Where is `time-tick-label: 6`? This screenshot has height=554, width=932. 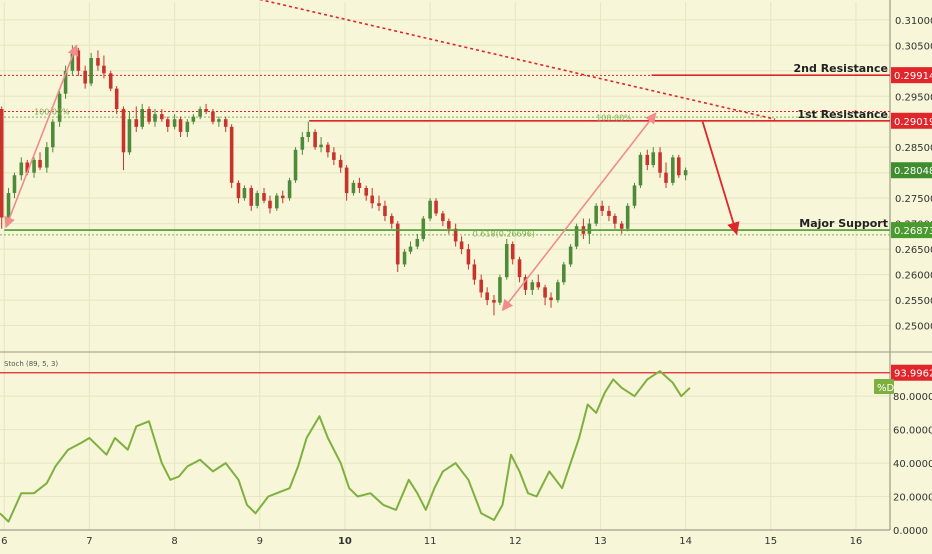
time-tick-label: 6 is located at coordinates (4, 541).